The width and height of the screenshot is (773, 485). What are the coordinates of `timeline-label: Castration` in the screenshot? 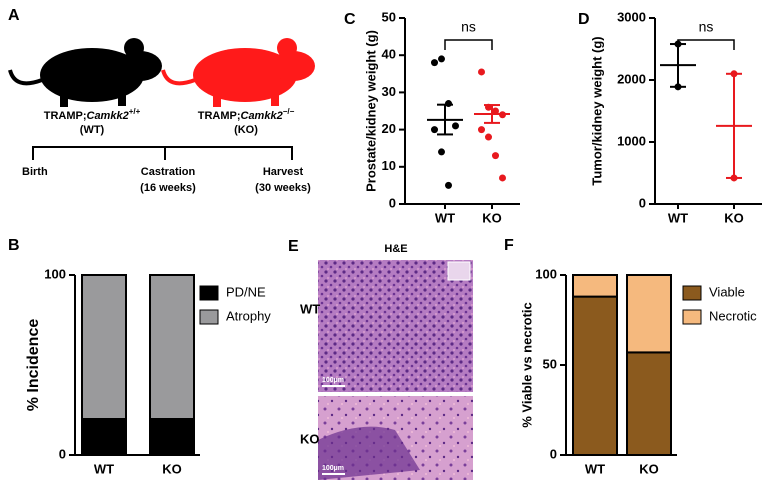 It's located at (168, 172).